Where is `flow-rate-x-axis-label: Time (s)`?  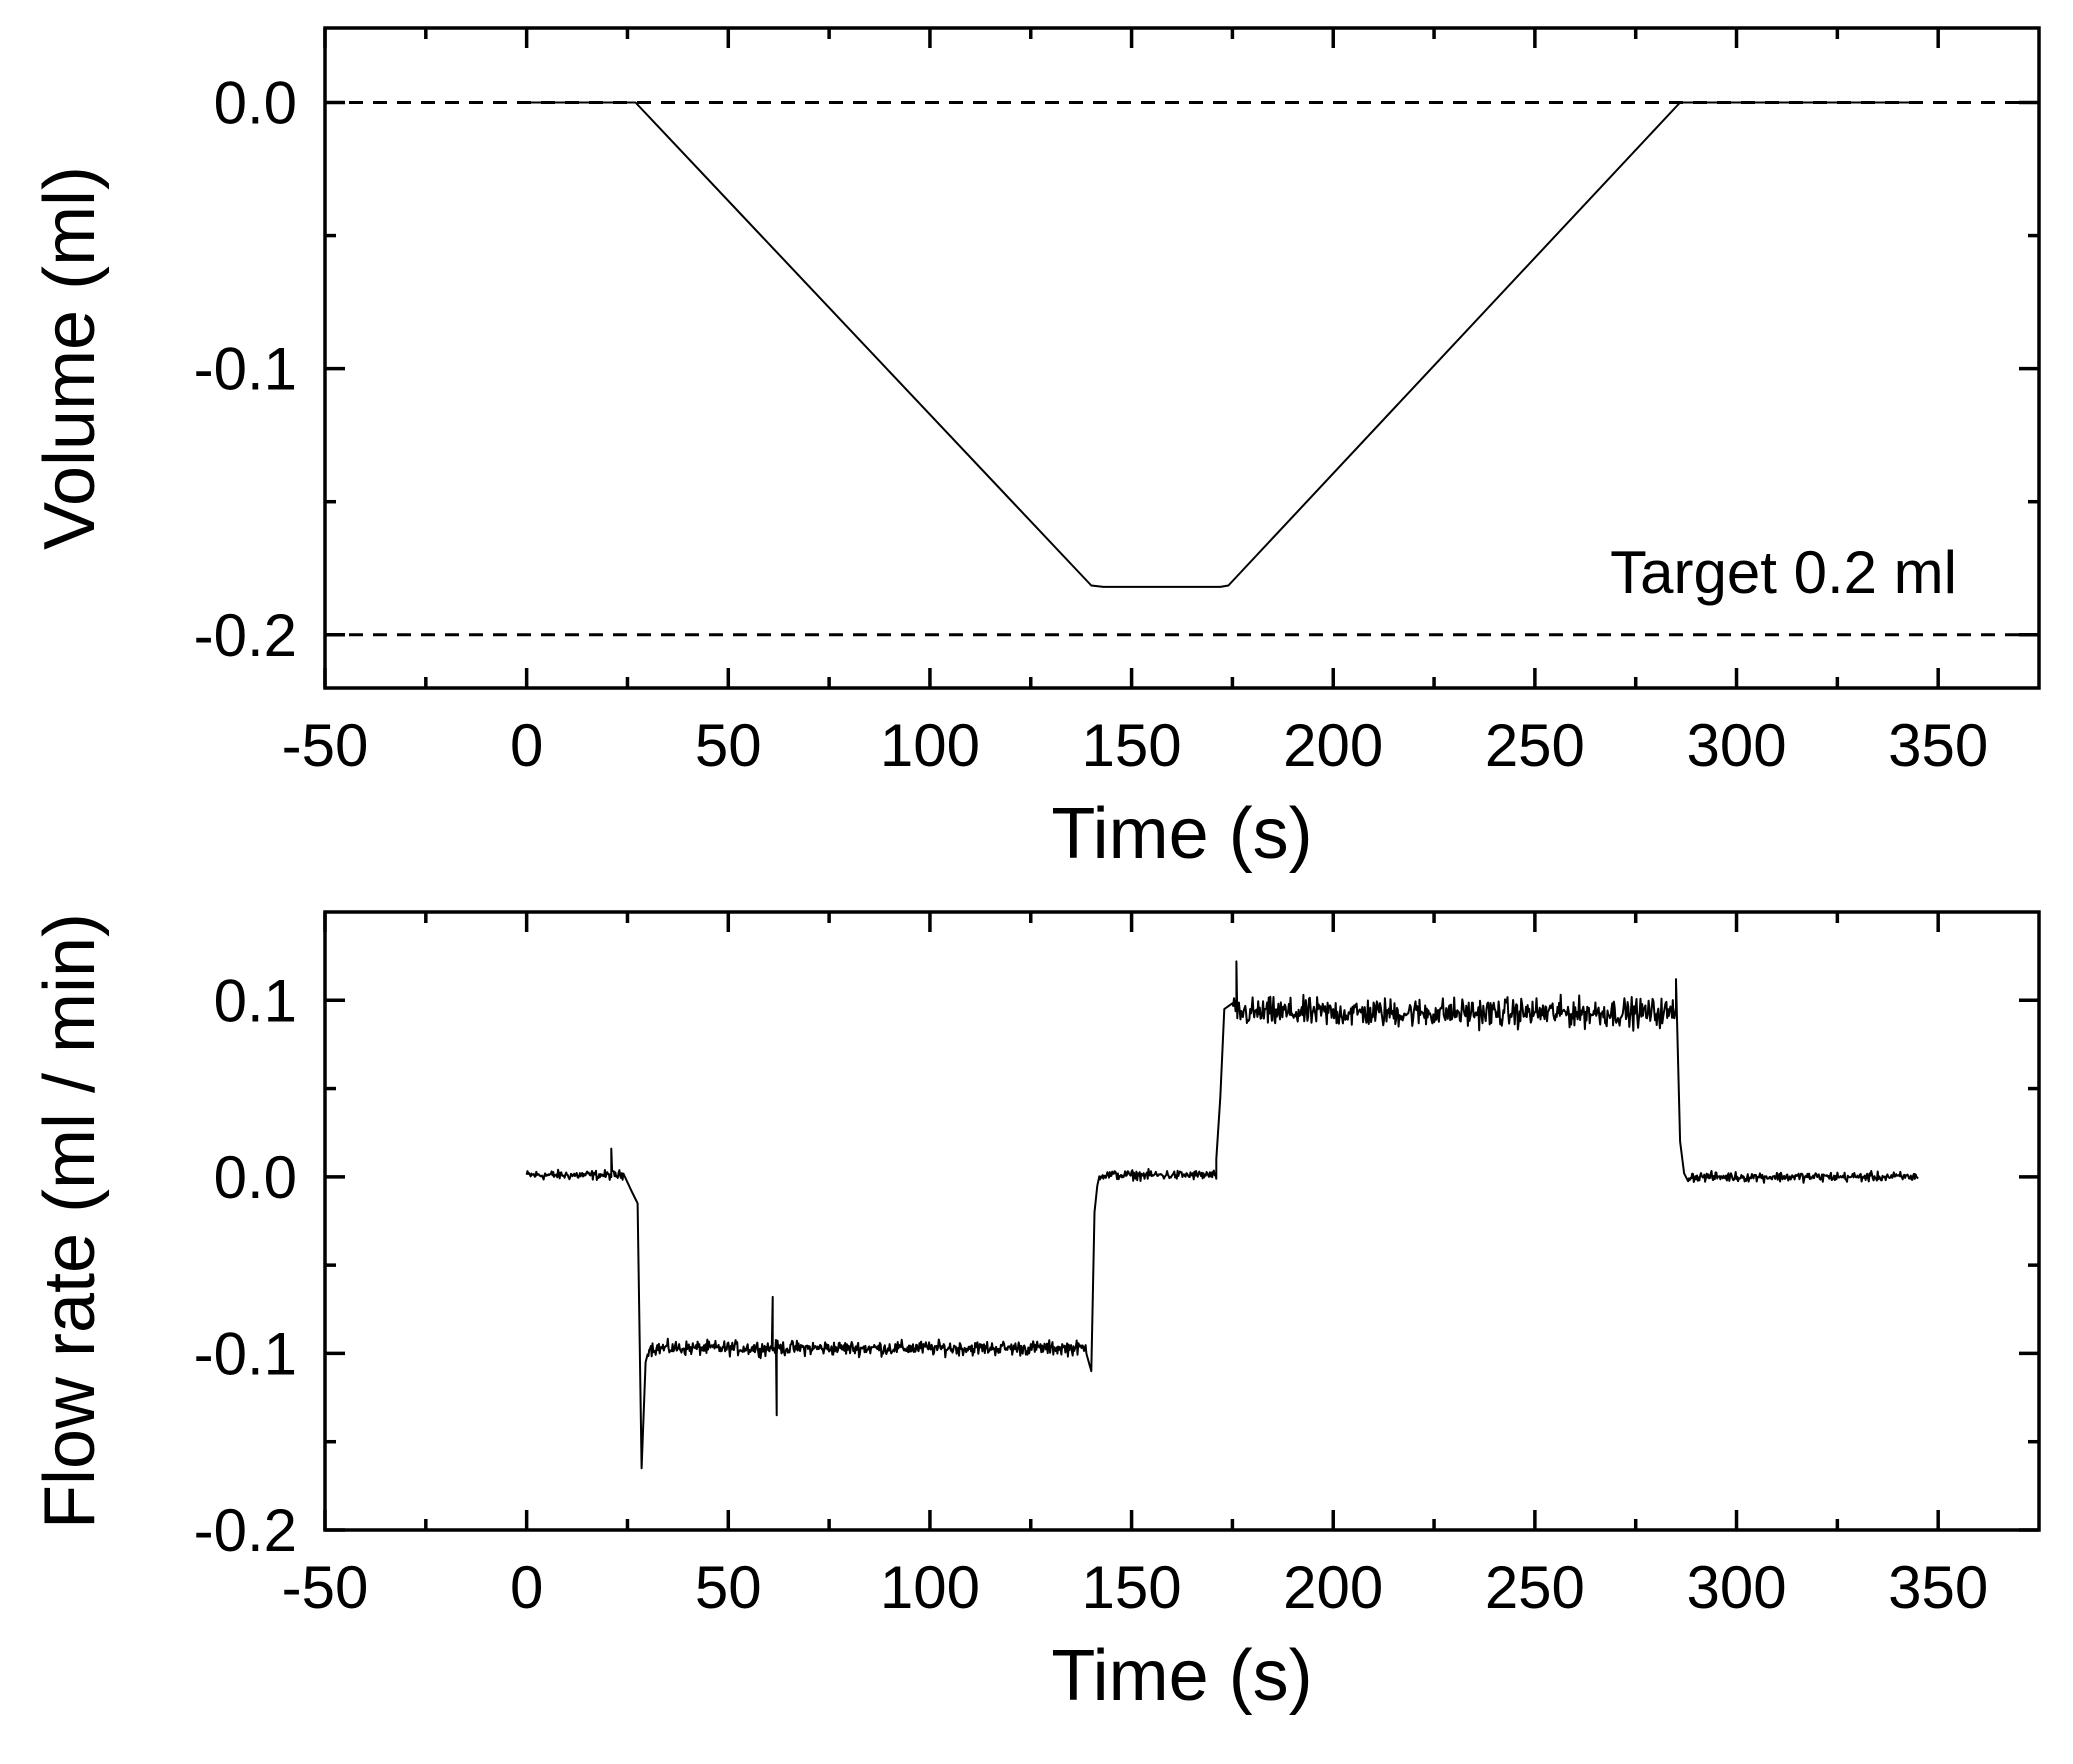
flow-rate-x-axis-label: Time (s) is located at coordinates (1181, 1676).